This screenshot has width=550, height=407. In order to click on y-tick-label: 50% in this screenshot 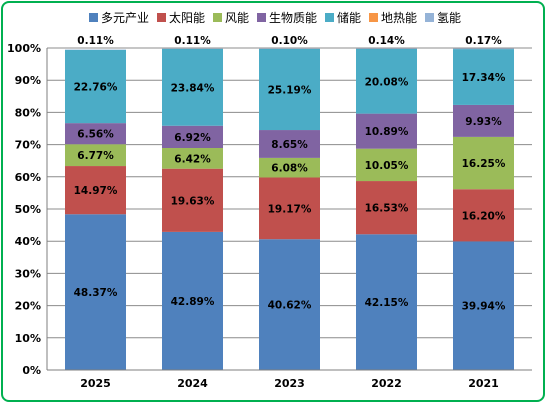, I will do `click(28, 209)`.